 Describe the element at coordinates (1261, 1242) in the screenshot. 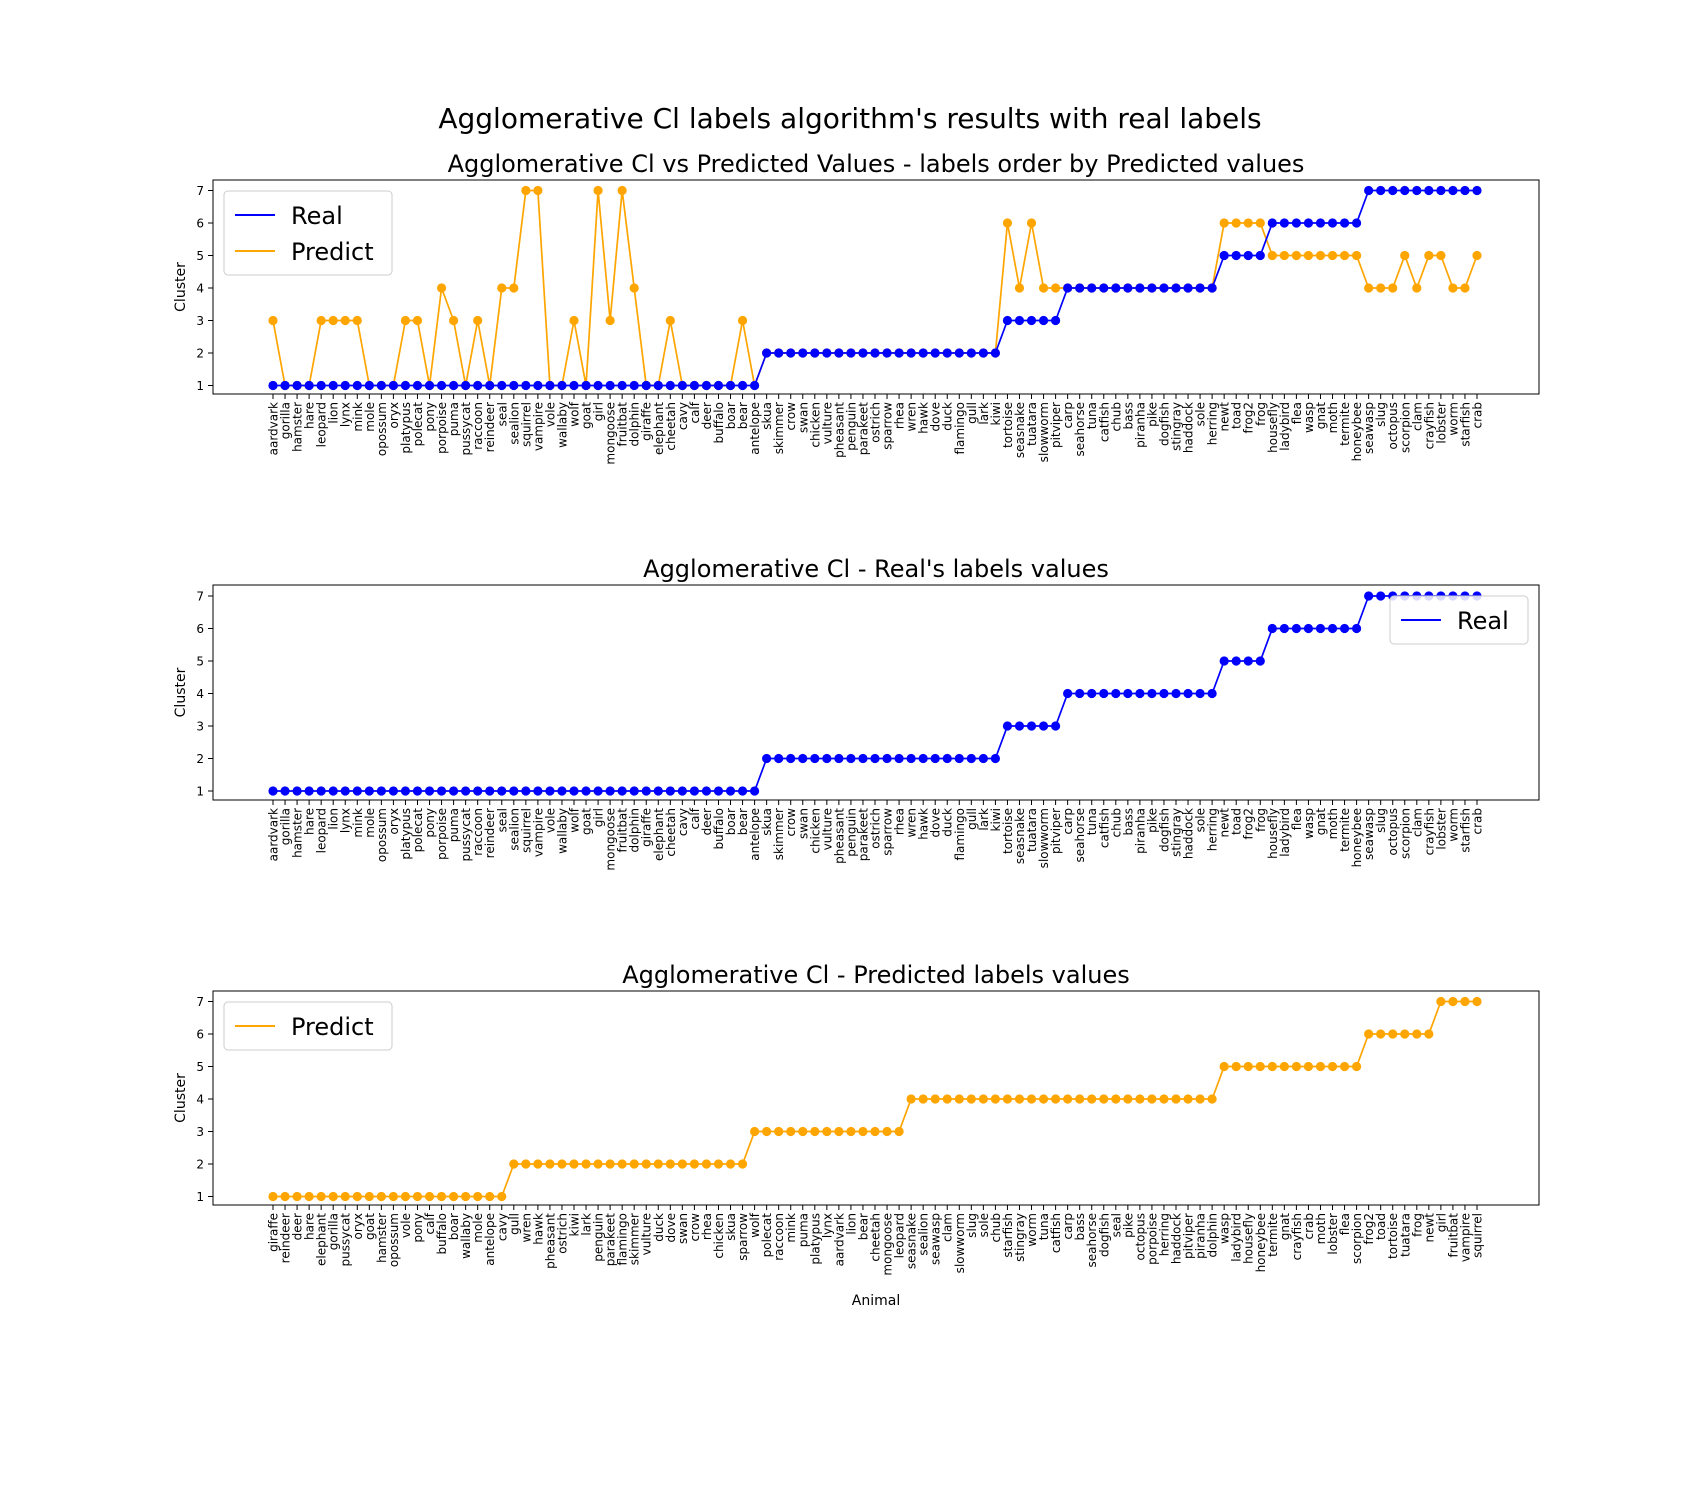

I see `x-tick-label: honeybee` at that location.